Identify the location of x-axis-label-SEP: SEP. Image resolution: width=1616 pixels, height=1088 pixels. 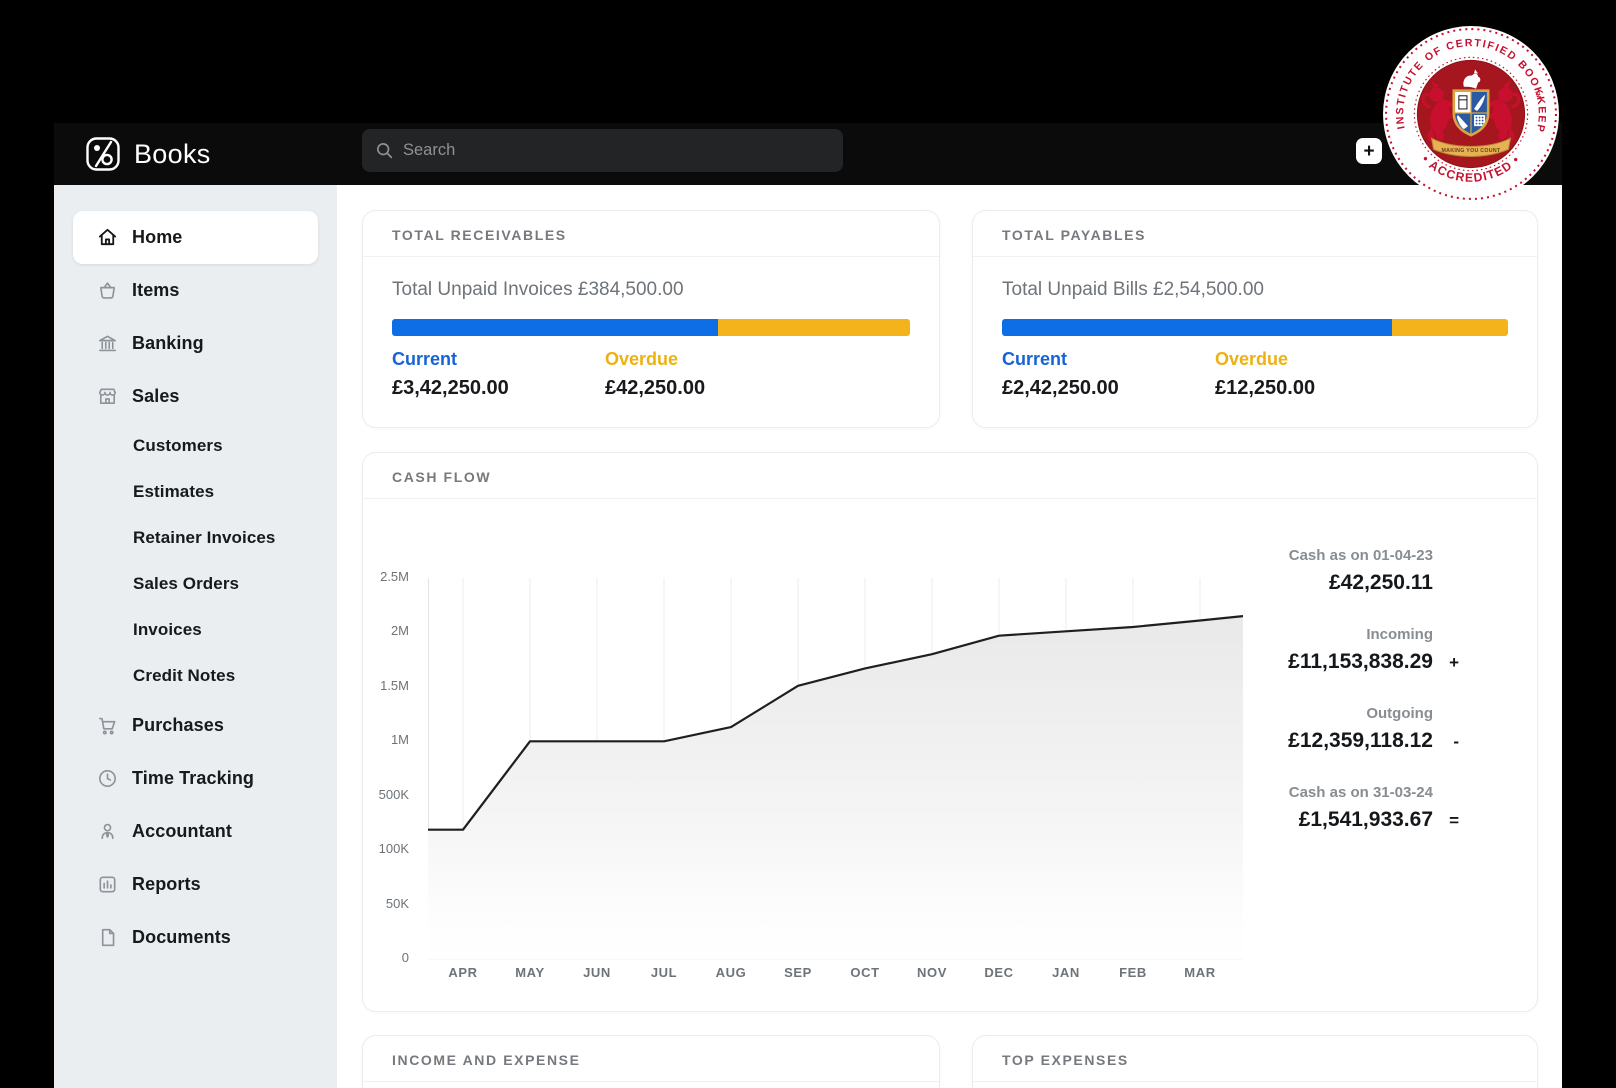
(798, 972).